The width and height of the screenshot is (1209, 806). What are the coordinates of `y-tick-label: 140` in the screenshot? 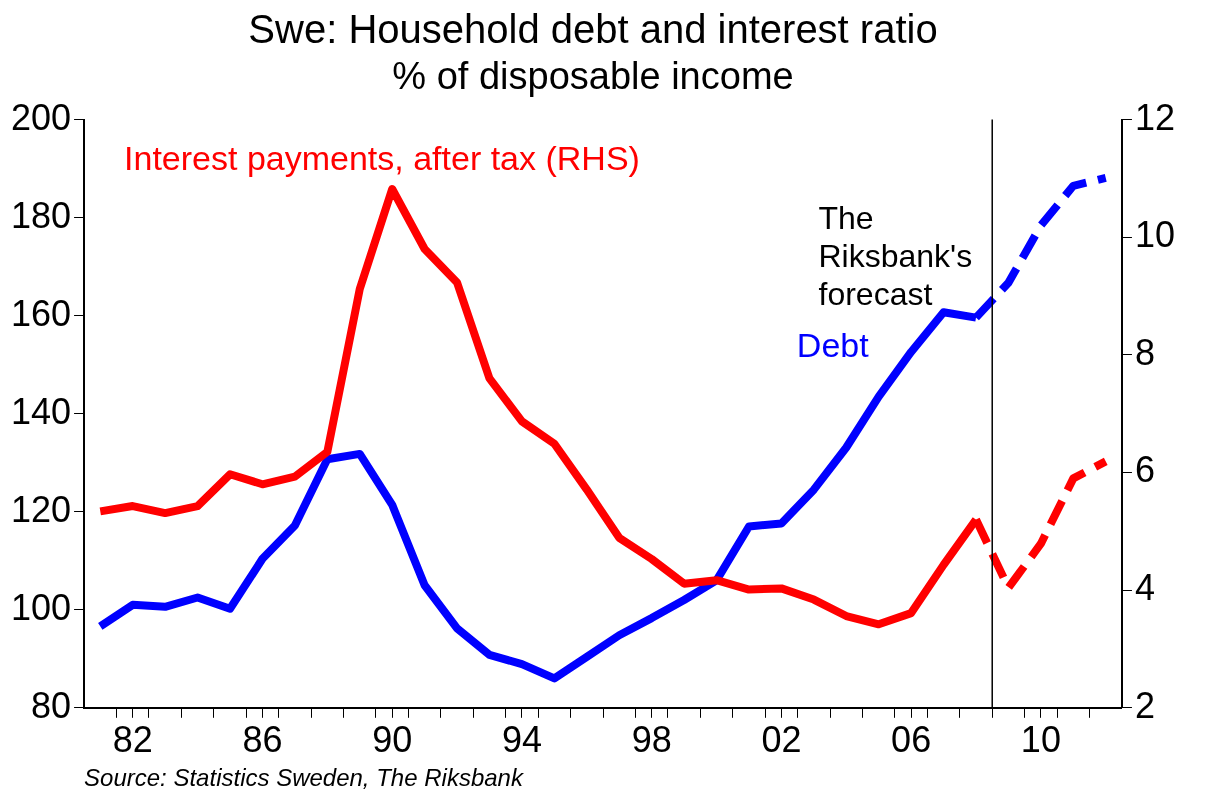 It's located at (41, 411).